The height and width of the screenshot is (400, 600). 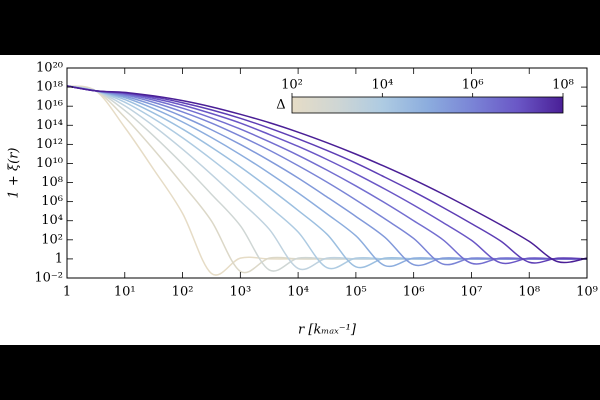 What do you see at coordinates (414, 292) in the screenshot?
I see `x-tick-label: 10⁶` at bounding box center [414, 292].